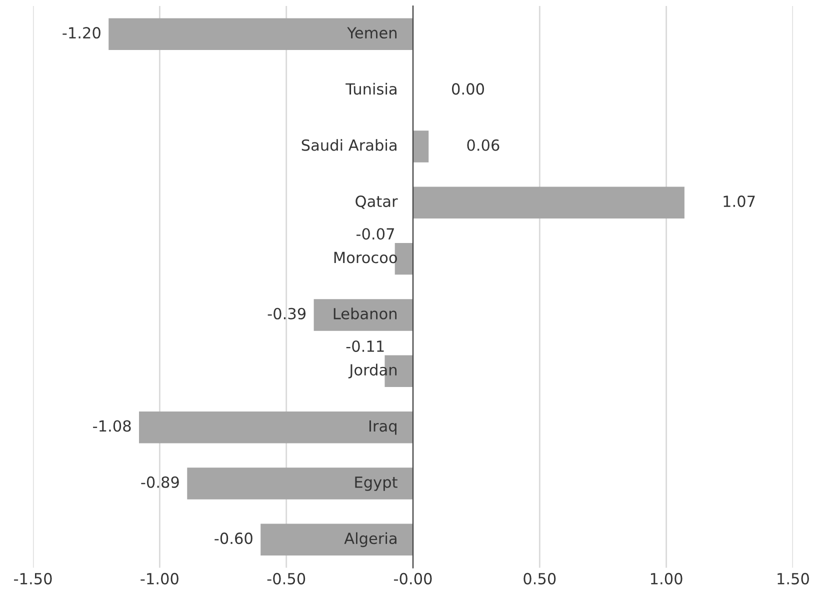  Describe the element at coordinates (372, 371) in the screenshot. I see `y-tick-label: Jordan` at that location.